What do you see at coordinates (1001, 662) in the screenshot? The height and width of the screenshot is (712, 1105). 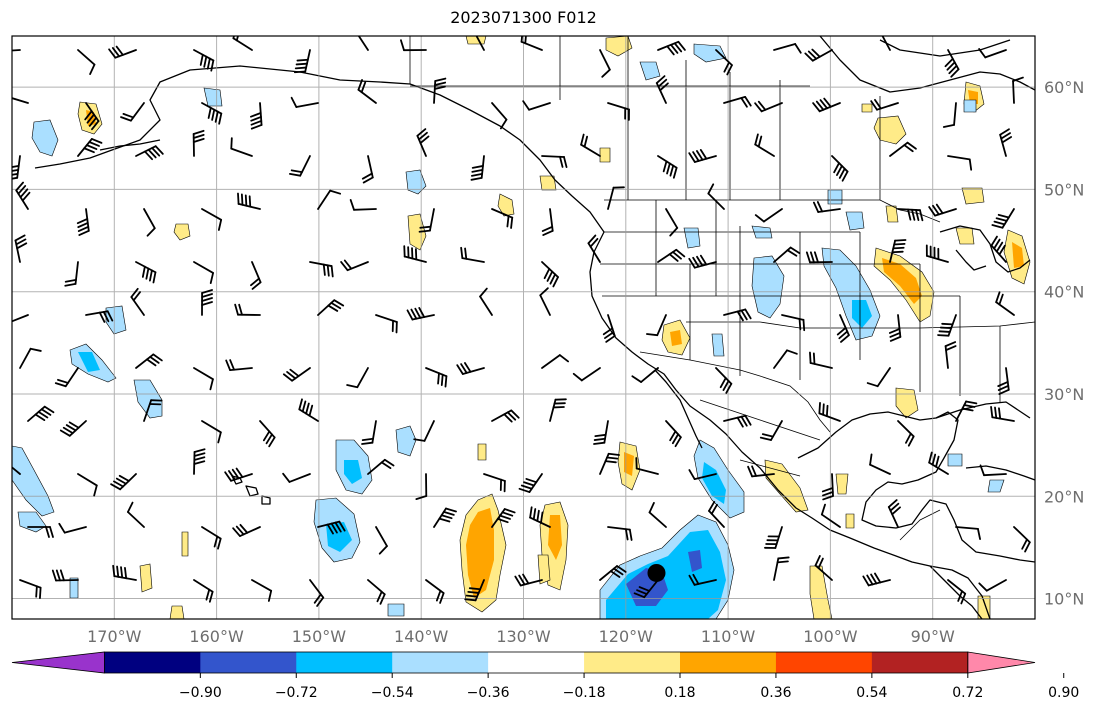 I see `colorbar-extend-max` at bounding box center [1001, 662].